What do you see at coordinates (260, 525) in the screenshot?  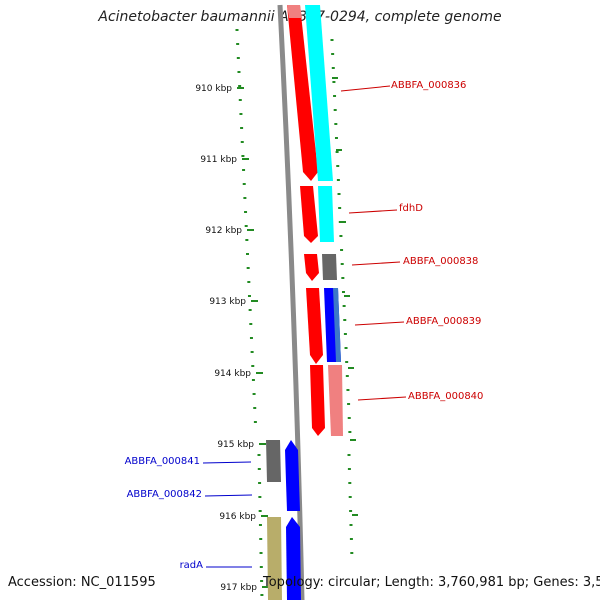 I see `inner-track-dots-lower` at bounding box center [260, 525].